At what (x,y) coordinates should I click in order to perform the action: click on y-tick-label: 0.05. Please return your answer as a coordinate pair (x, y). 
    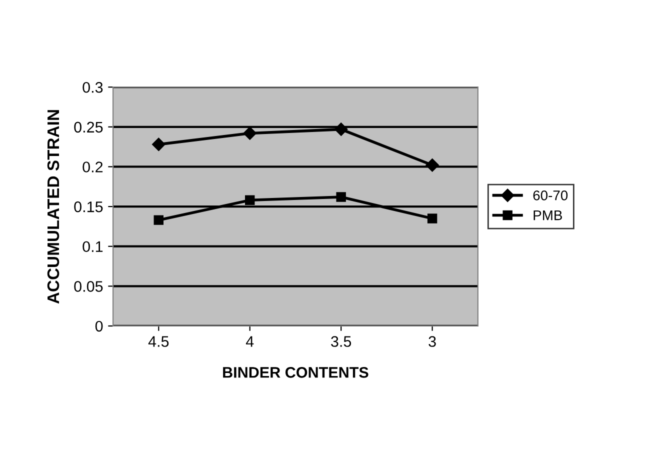
    Looking at the image, I should click on (88, 286).